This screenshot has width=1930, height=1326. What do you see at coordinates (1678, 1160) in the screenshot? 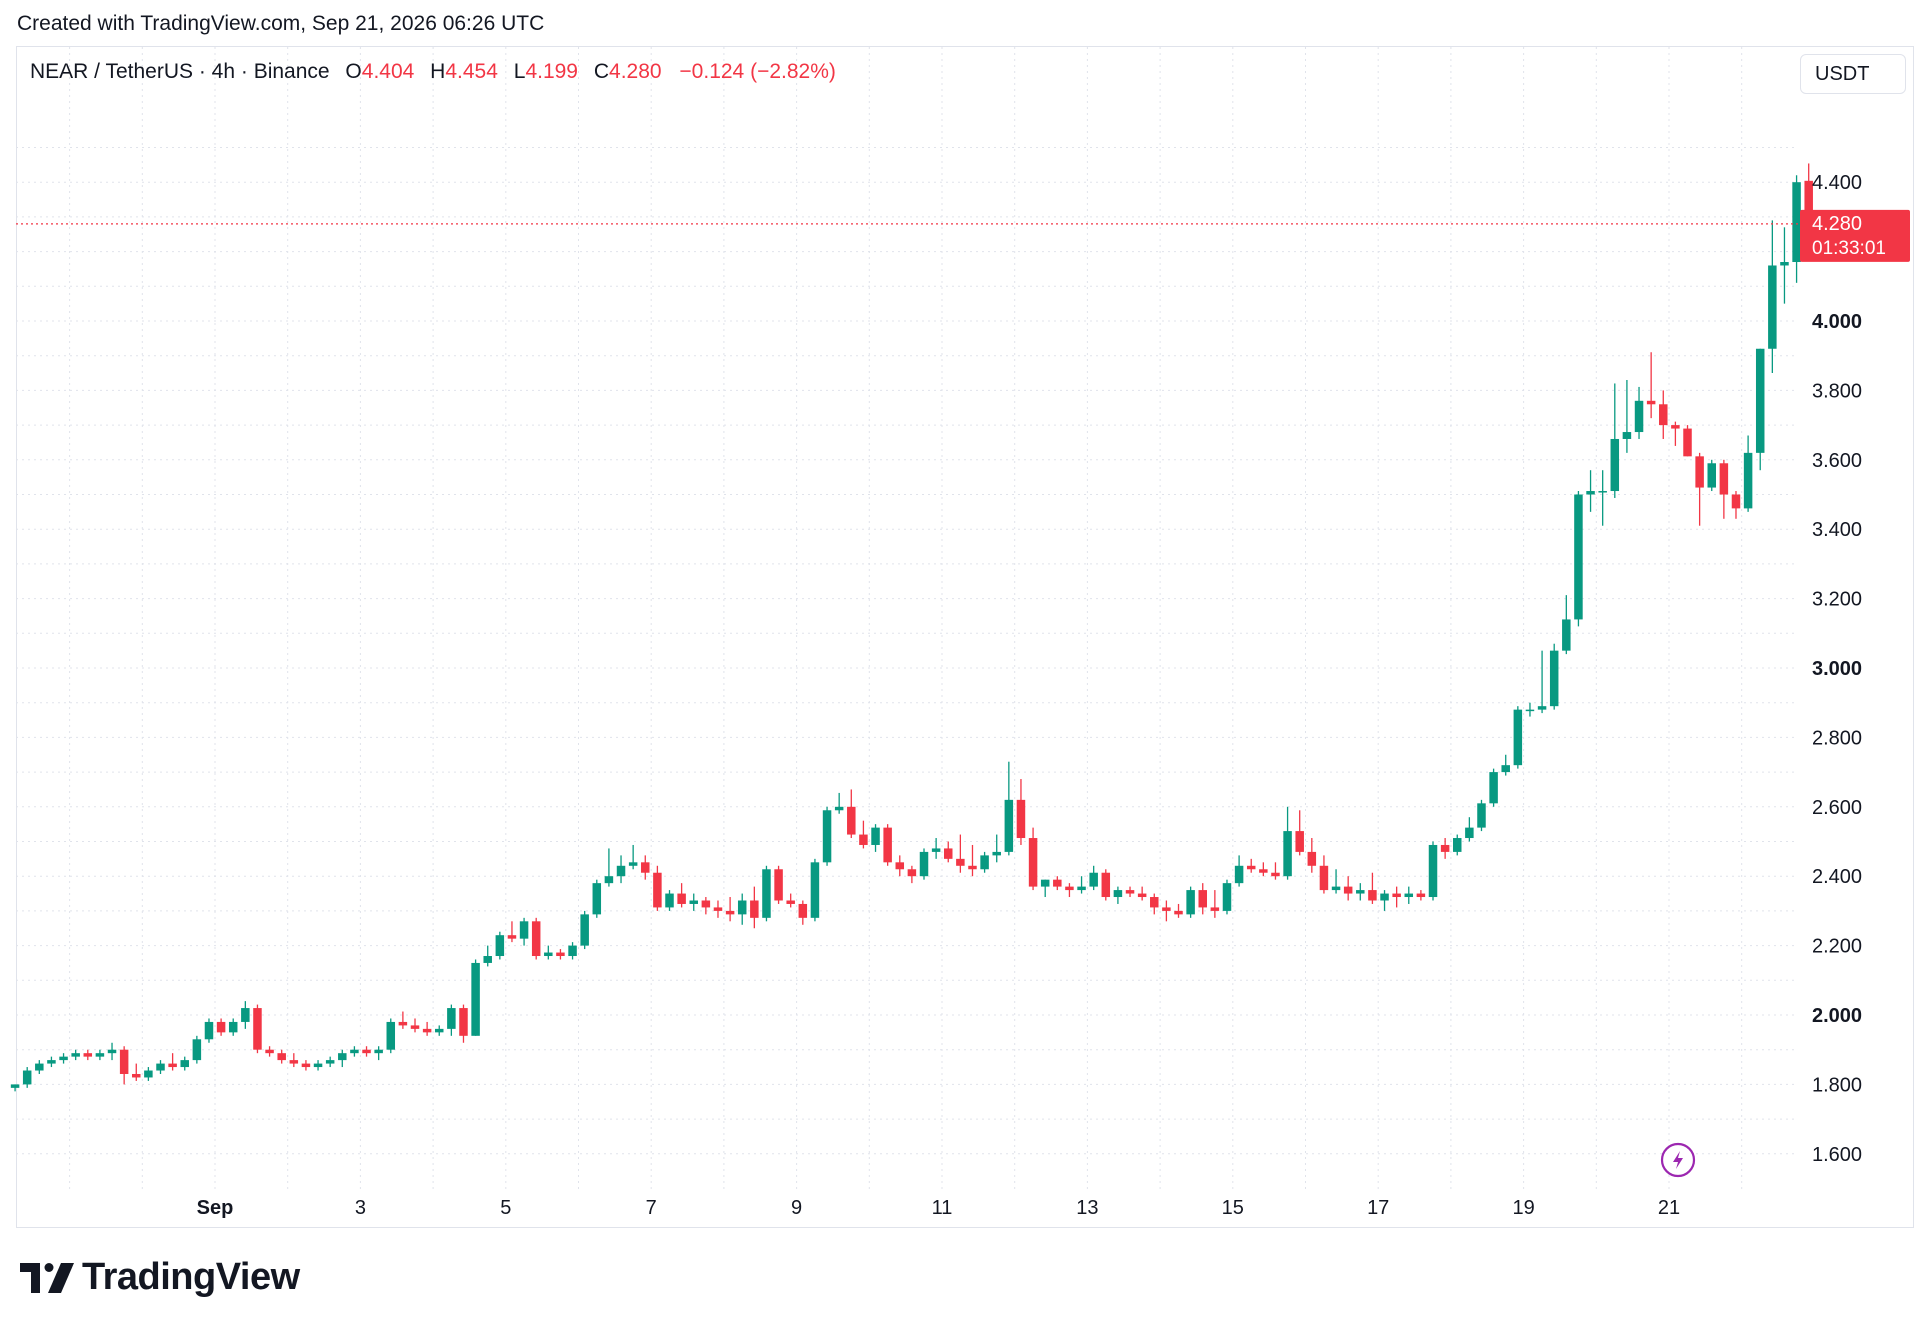
I see `lightning-icon` at bounding box center [1678, 1160].